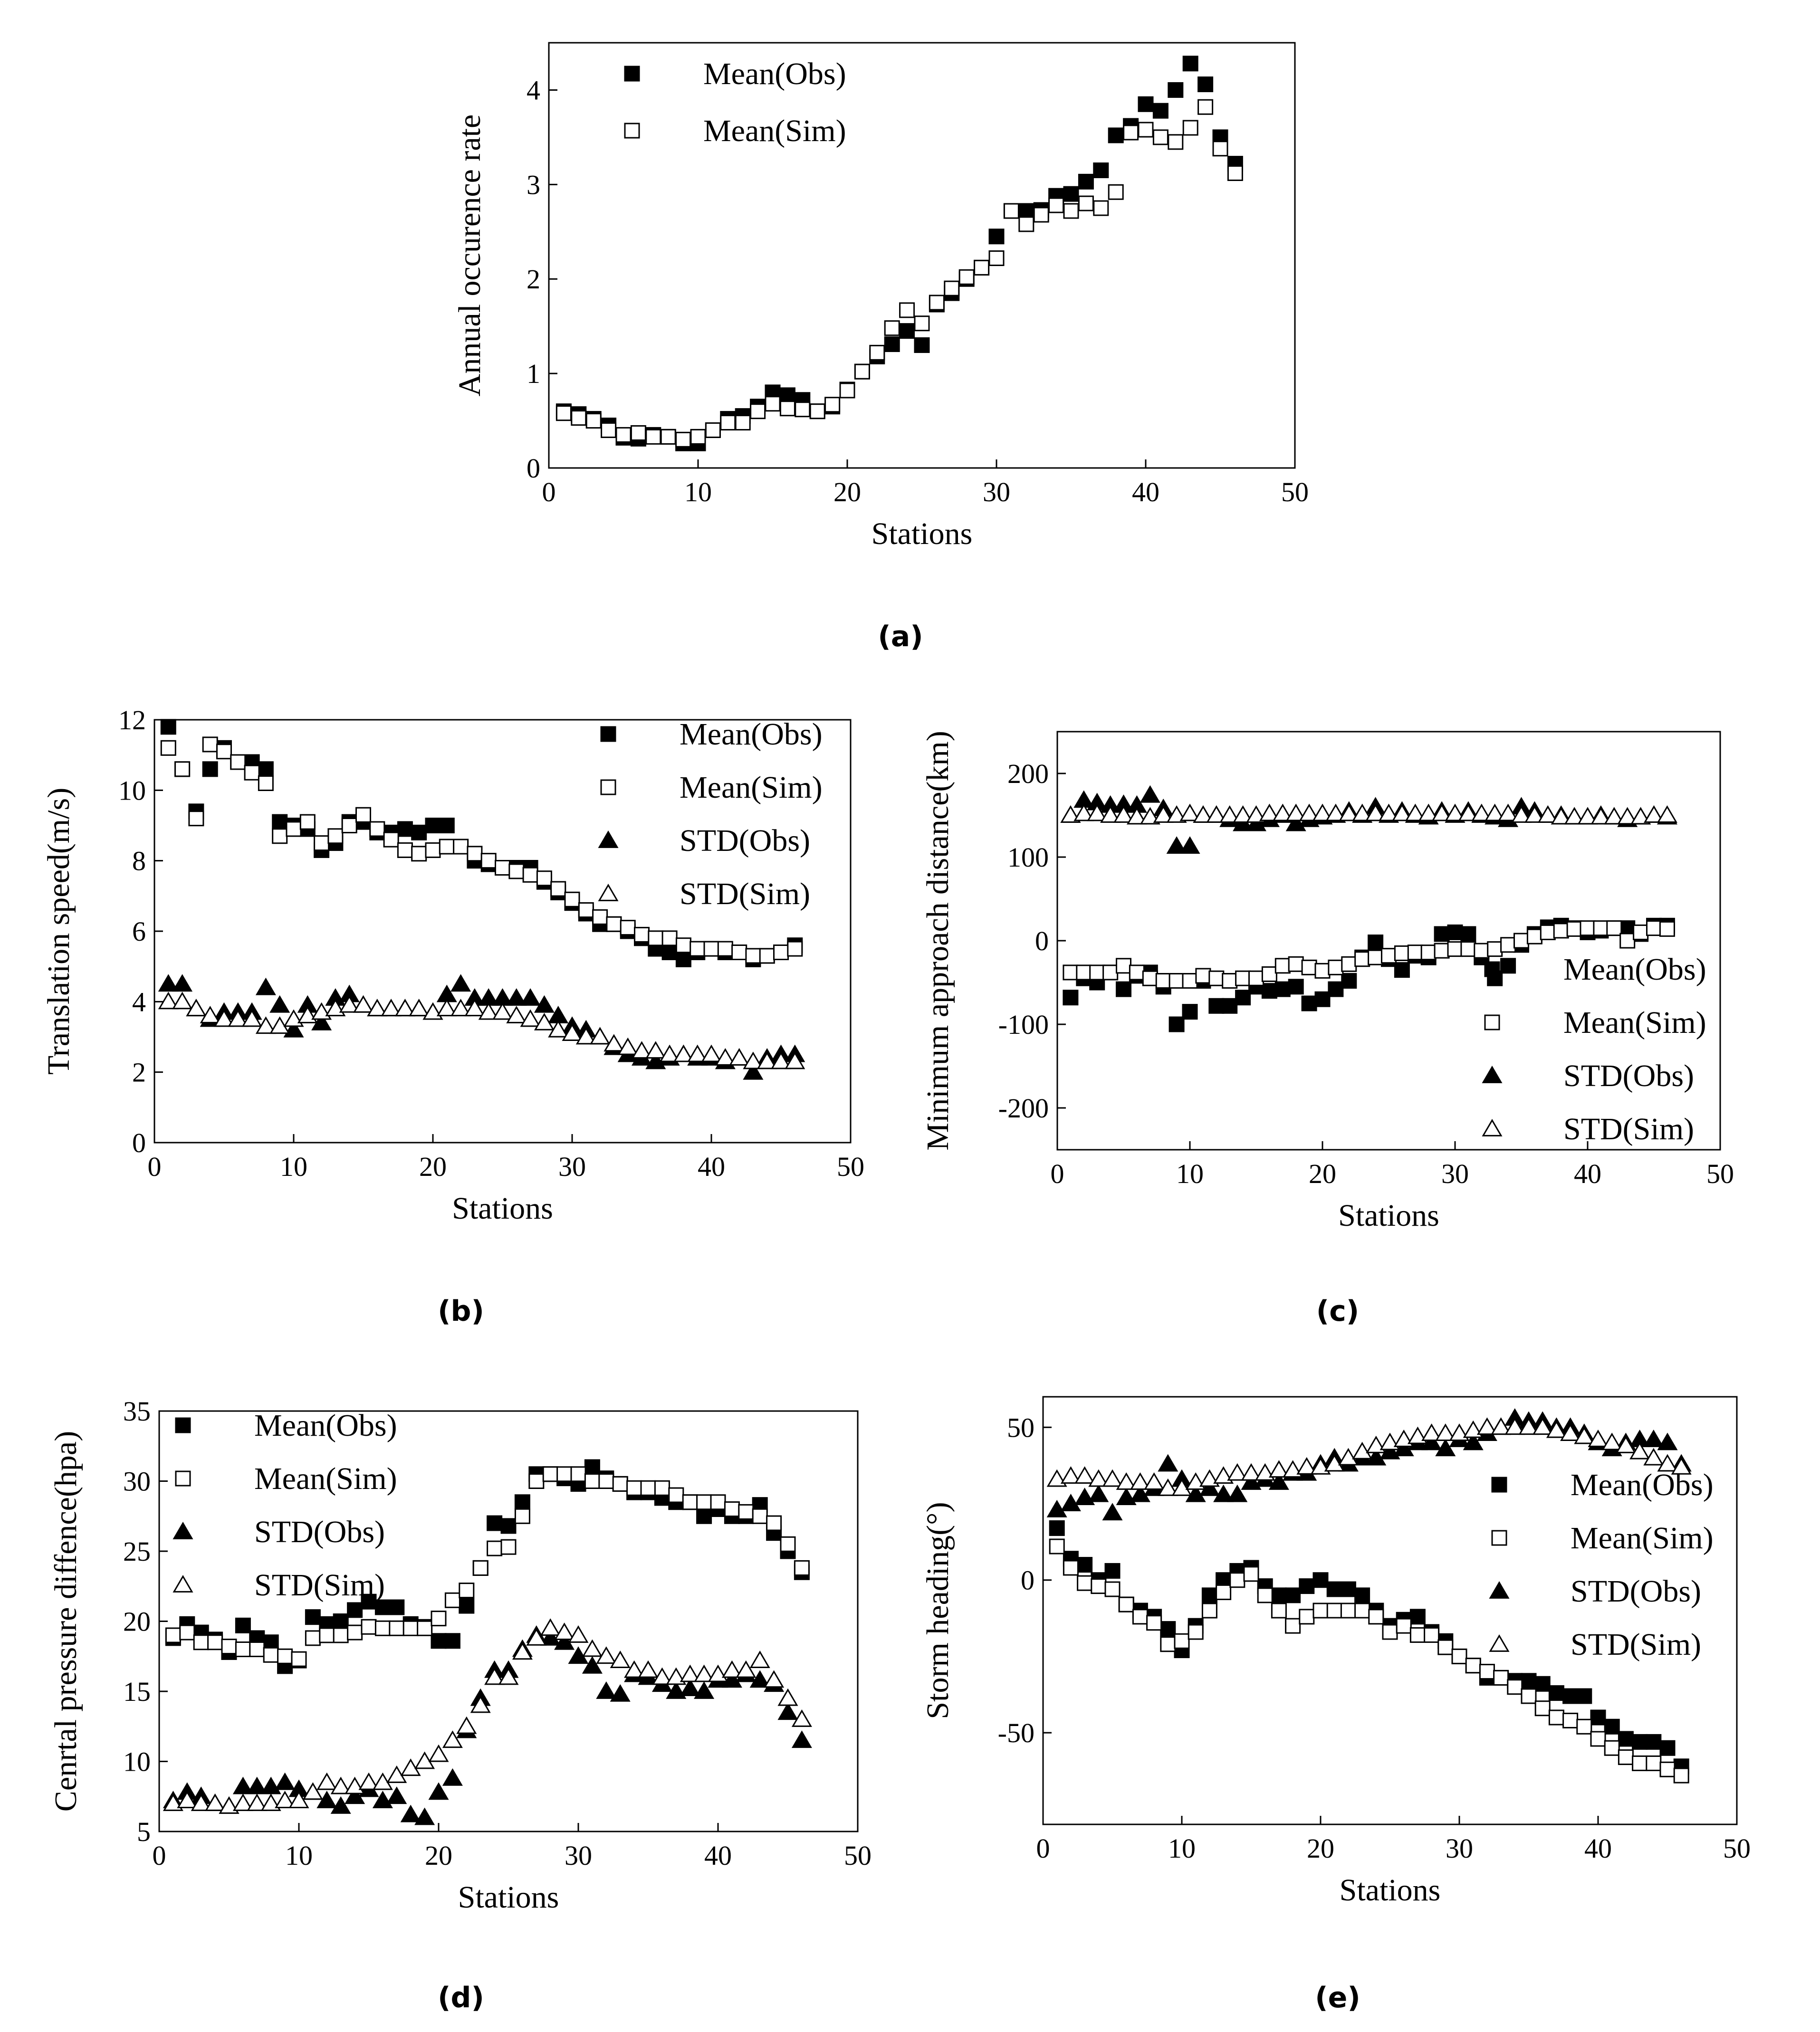 The height and width of the screenshot is (2032, 1820). Describe the element at coordinates (461, 1998) in the screenshot. I see `panel-label-d: (d)` at that location.